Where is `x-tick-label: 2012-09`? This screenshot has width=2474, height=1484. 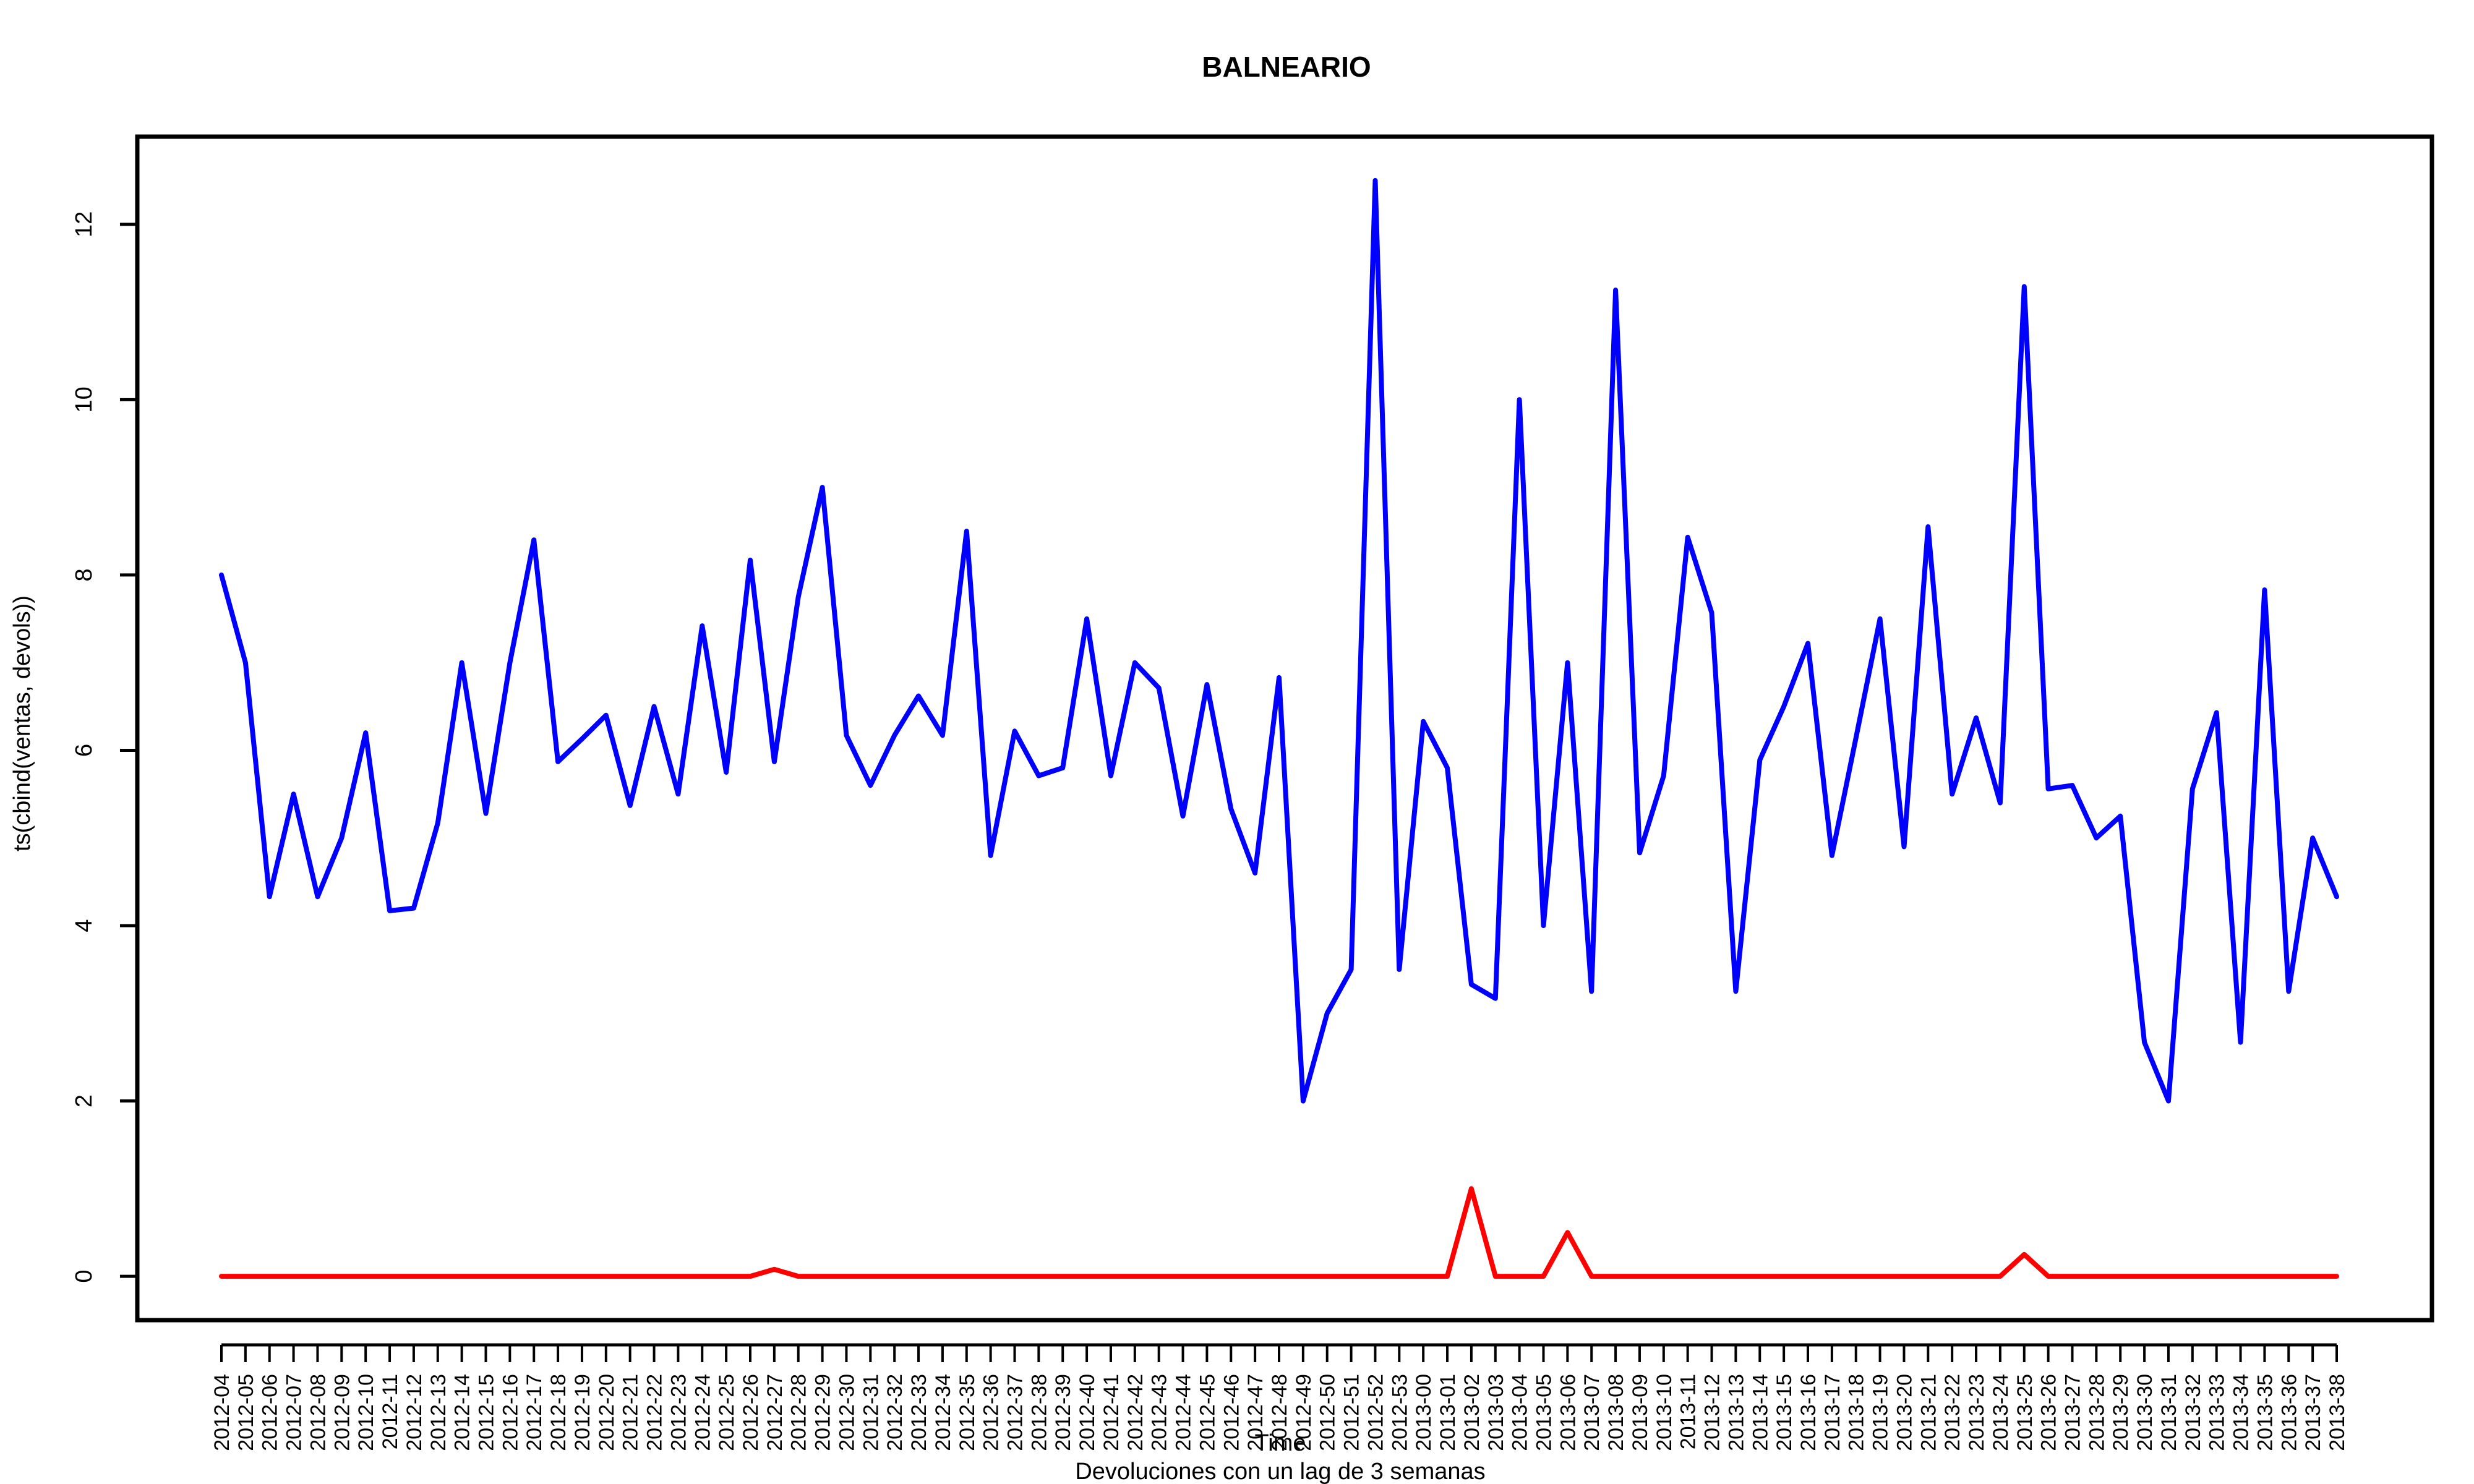
x-tick-label: 2012-09 is located at coordinates (342, 1412).